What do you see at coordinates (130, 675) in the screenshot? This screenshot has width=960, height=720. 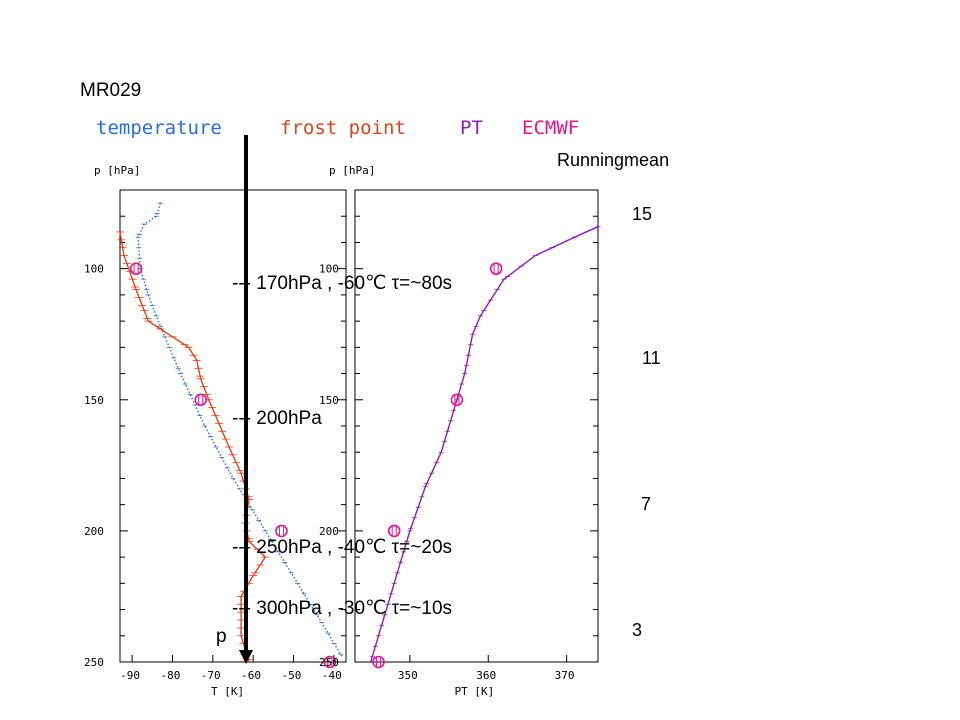 I see `x-tick-label: -90` at bounding box center [130, 675].